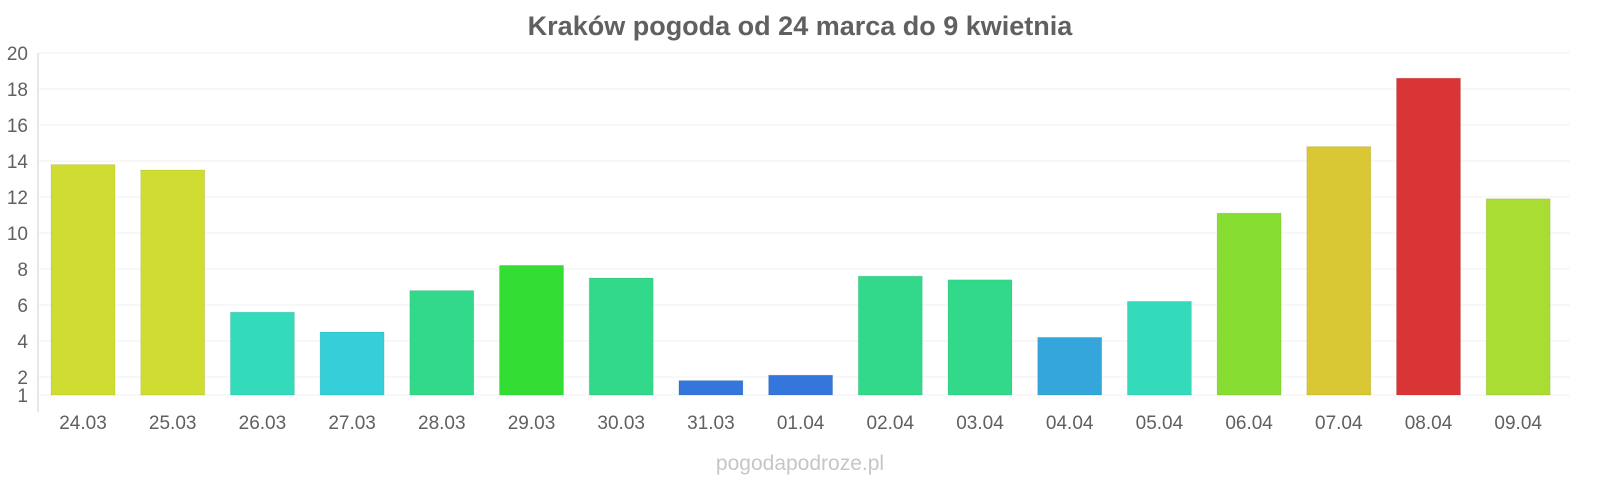 The image size is (1600, 480). Describe the element at coordinates (17, 198) in the screenshot. I see `y-tick-label: 12` at that location.